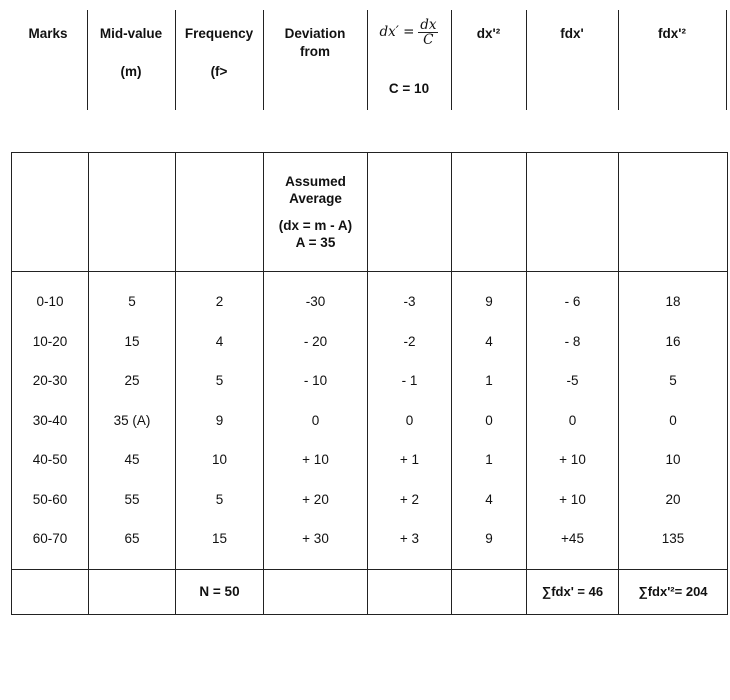 Image resolution: width=730 pixels, height=700 pixels. Describe the element at coordinates (315, 225) in the screenshot. I see `assumed-line: (dx = m - A)` at that location.